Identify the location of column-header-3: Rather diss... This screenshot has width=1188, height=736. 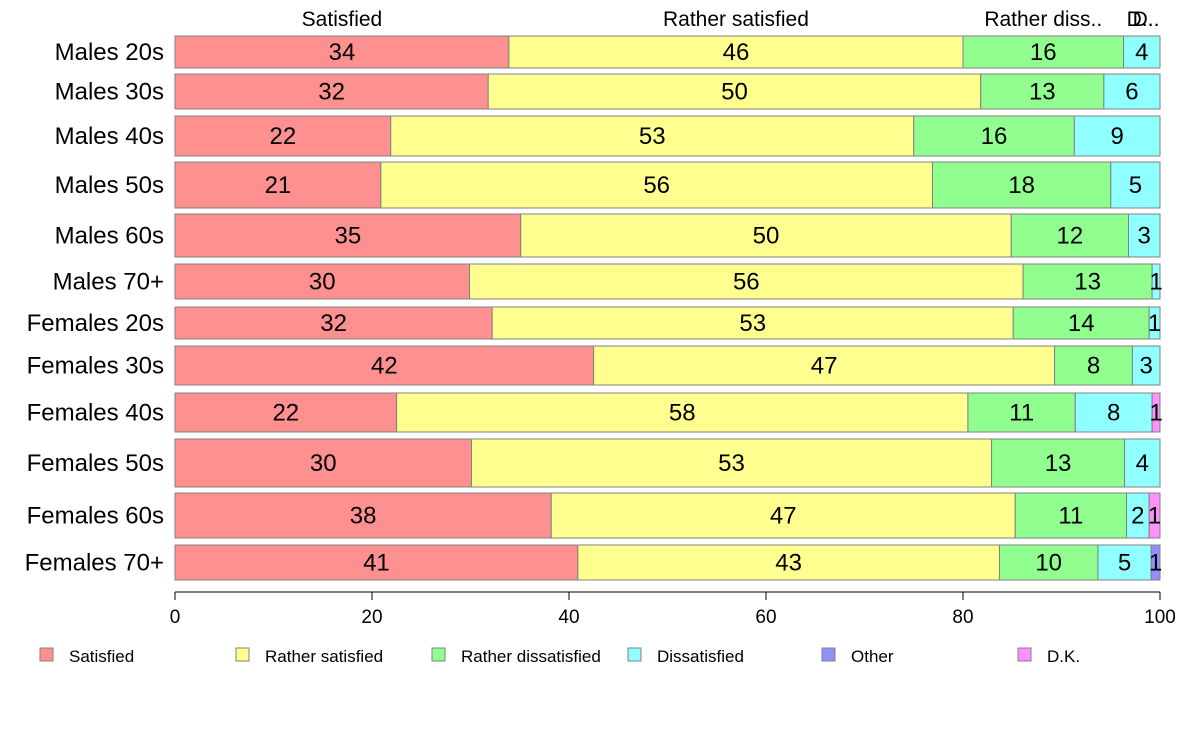
(1043, 19).